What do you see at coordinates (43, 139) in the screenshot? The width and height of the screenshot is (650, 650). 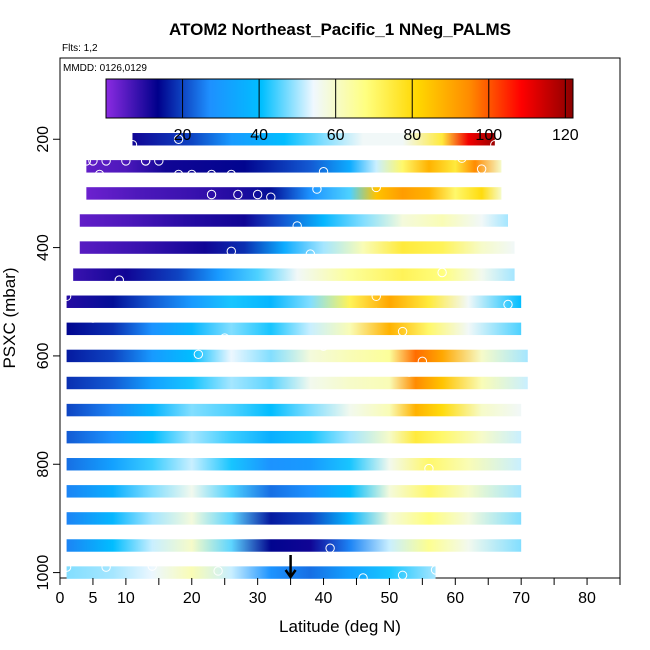 I see `y-tick-label: 200` at bounding box center [43, 139].